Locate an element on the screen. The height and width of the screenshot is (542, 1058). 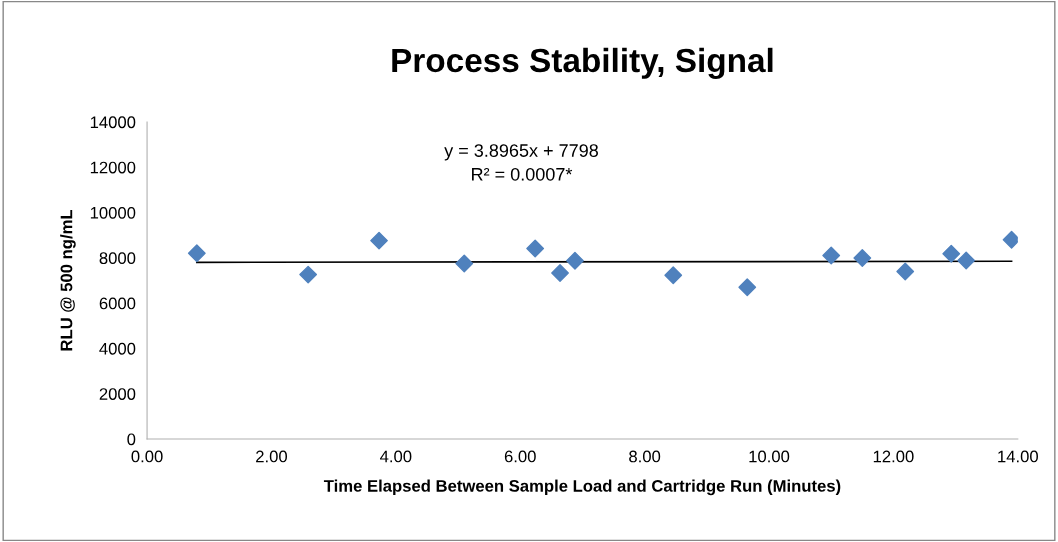
x-tick-label: 8.00 is located at coordinates (645, 456).